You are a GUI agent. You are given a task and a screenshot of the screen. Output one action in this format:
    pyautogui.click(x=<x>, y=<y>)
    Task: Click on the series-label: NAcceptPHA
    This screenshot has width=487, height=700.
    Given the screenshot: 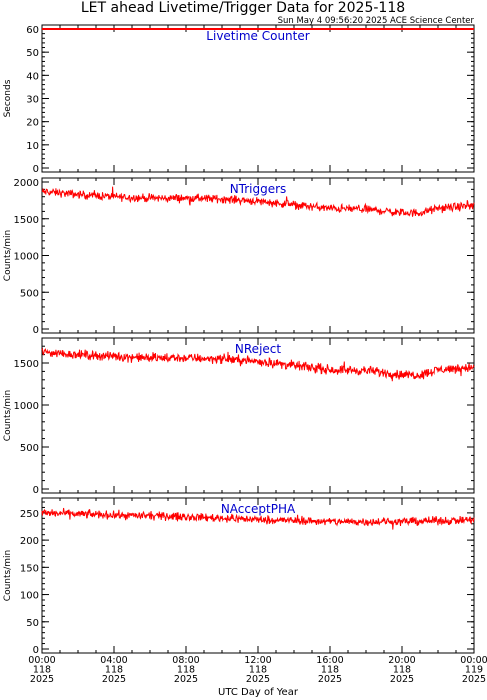 What is the action you would take?
    pyautogui.click(x=258, y=509)
    